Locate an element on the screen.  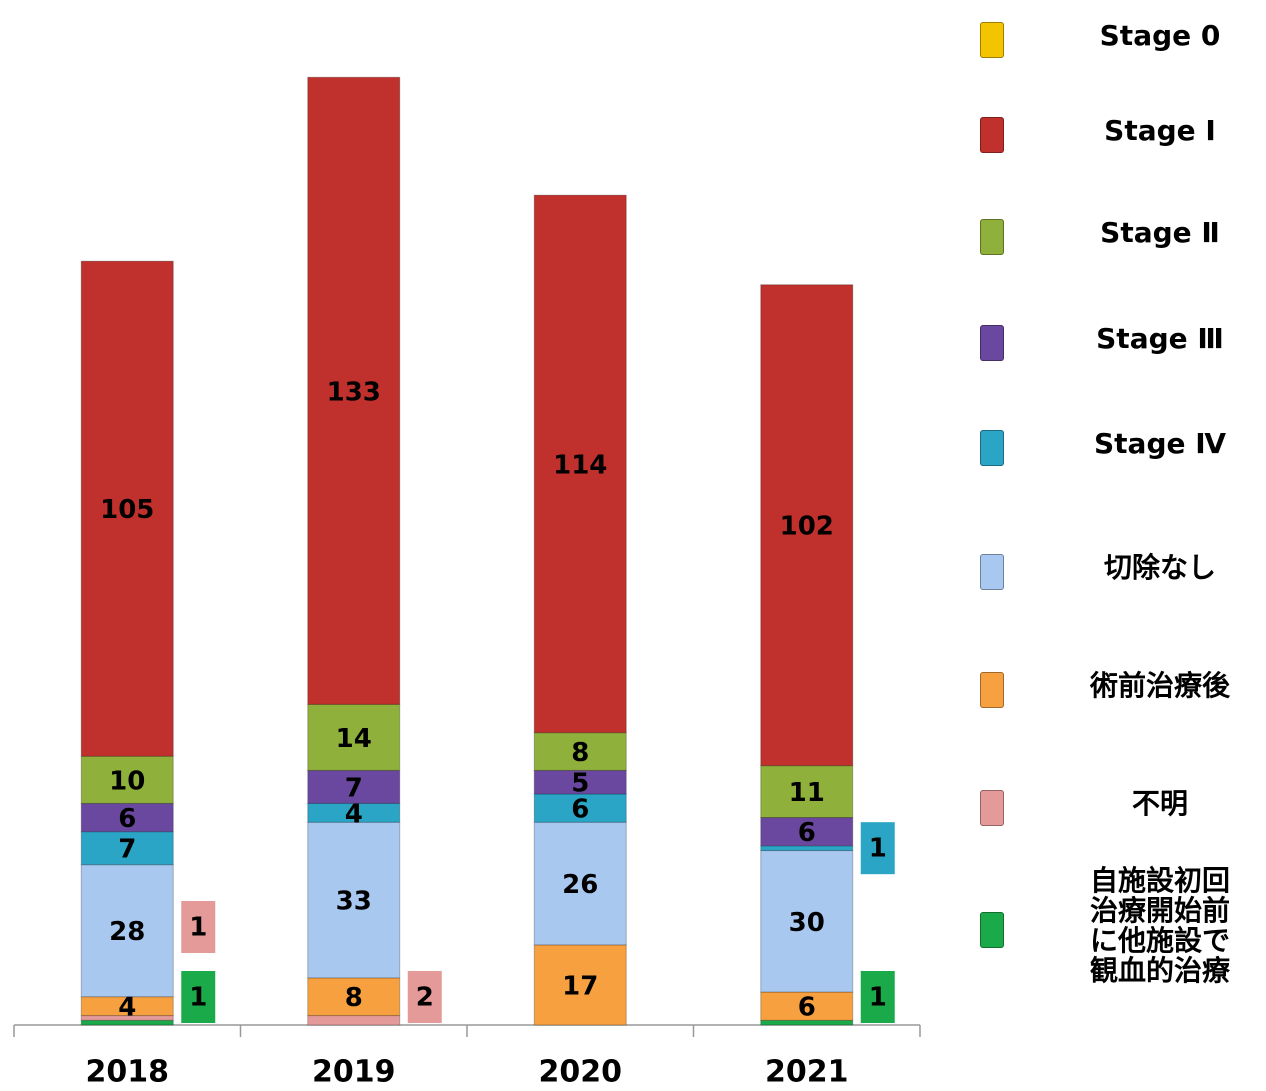
data-label: 26 is located at coordinates (580, 885).